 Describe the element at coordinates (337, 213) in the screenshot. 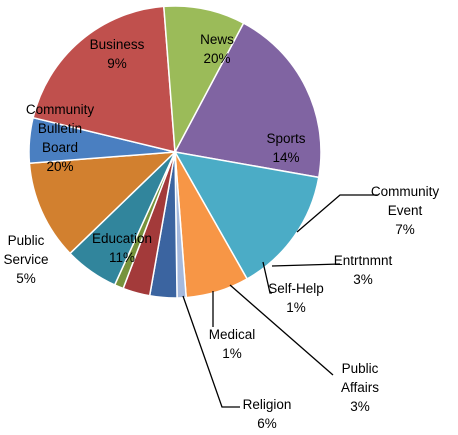

I see `leader-line-community-event` at that location.